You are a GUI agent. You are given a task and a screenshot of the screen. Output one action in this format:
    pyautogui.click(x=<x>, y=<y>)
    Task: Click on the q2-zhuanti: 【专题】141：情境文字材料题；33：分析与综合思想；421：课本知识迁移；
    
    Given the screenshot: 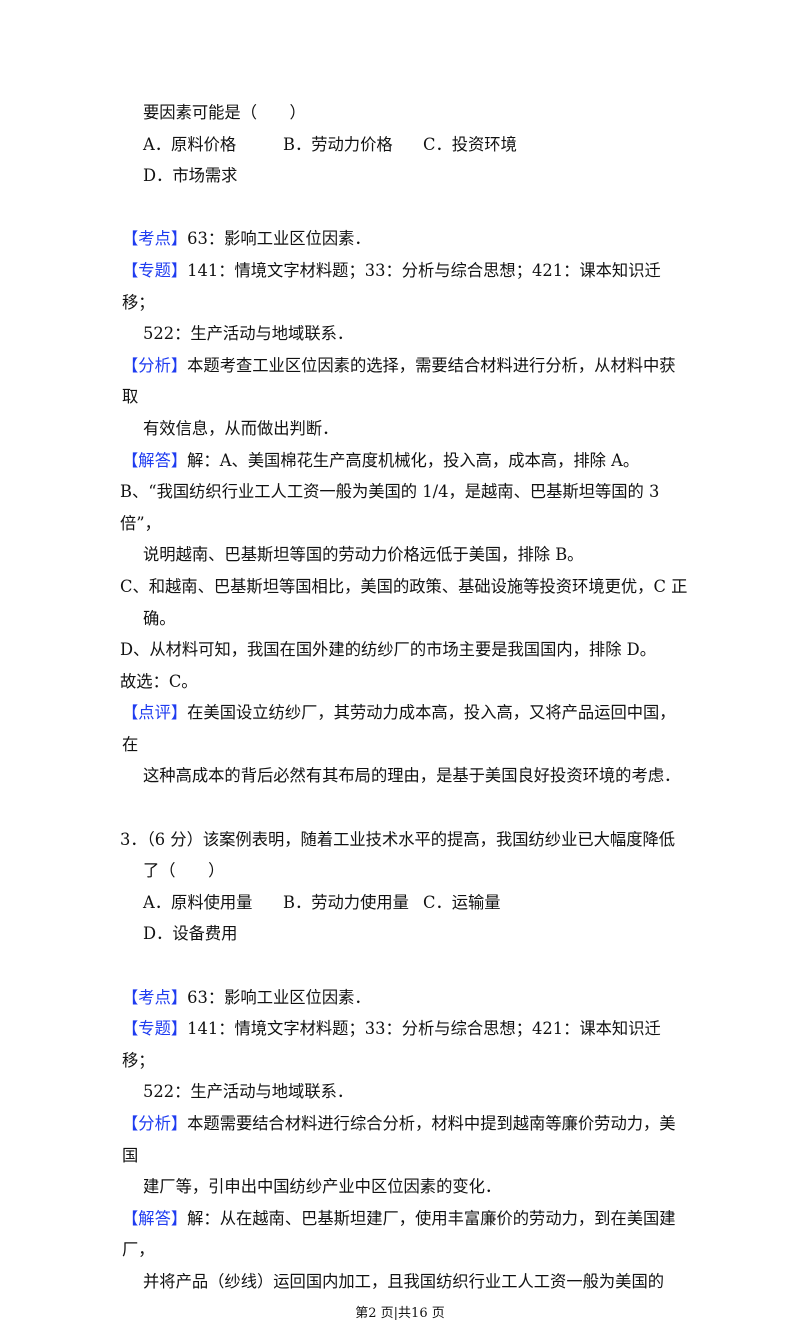 What is the action you would take?
    pyautogui.click(x=405, y=286)
    